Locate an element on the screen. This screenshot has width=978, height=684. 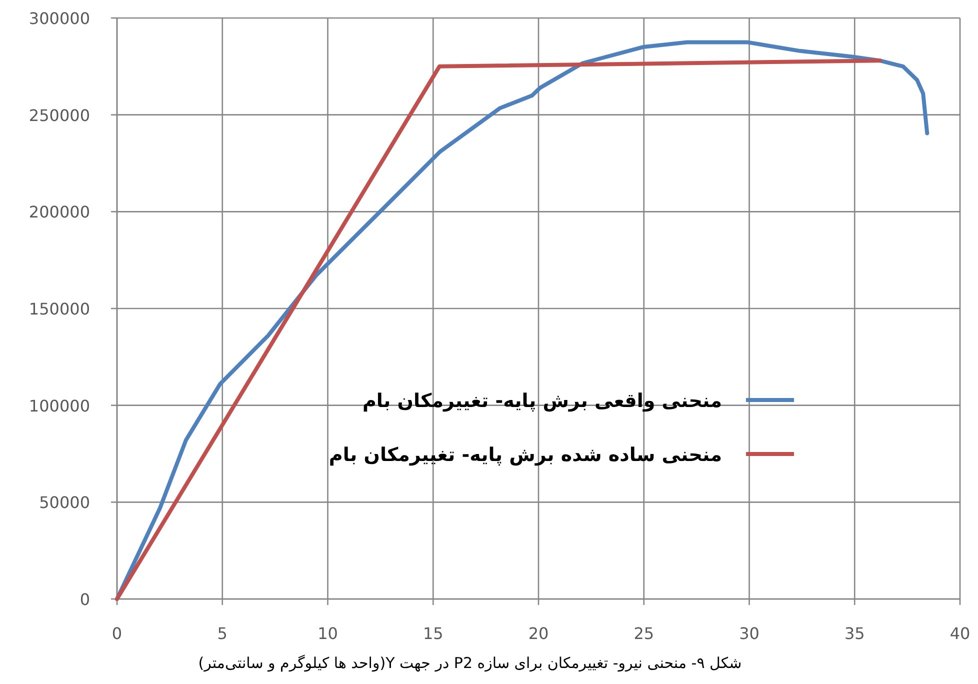
y-tick-label: 250000 is located at coordinates (59, 115).